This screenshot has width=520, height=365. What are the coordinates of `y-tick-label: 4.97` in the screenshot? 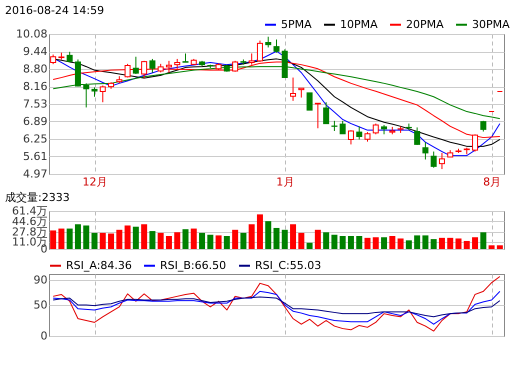 It's located at (35, 174).